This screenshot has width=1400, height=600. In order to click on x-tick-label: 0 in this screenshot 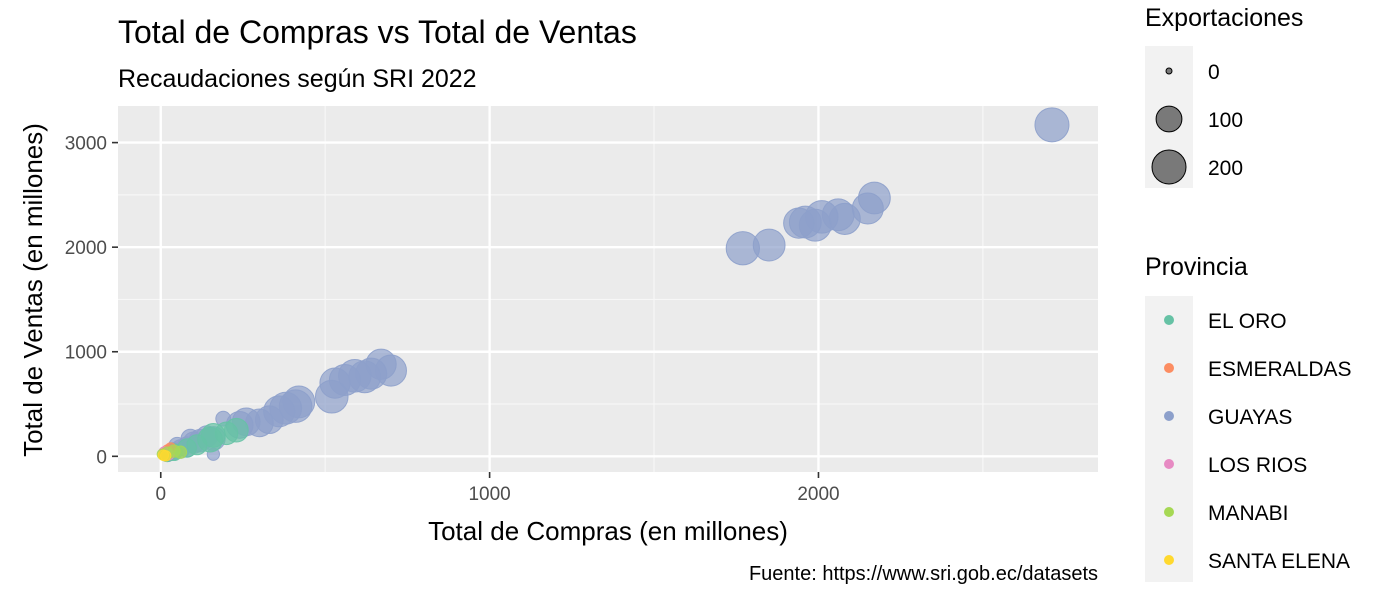, I will do `click(160, 494)`.